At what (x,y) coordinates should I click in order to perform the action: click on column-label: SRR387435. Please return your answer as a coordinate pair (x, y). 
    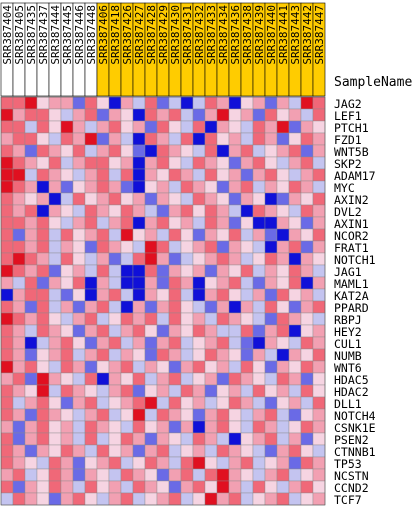
    Looking at the image, I should click on (31, 35).